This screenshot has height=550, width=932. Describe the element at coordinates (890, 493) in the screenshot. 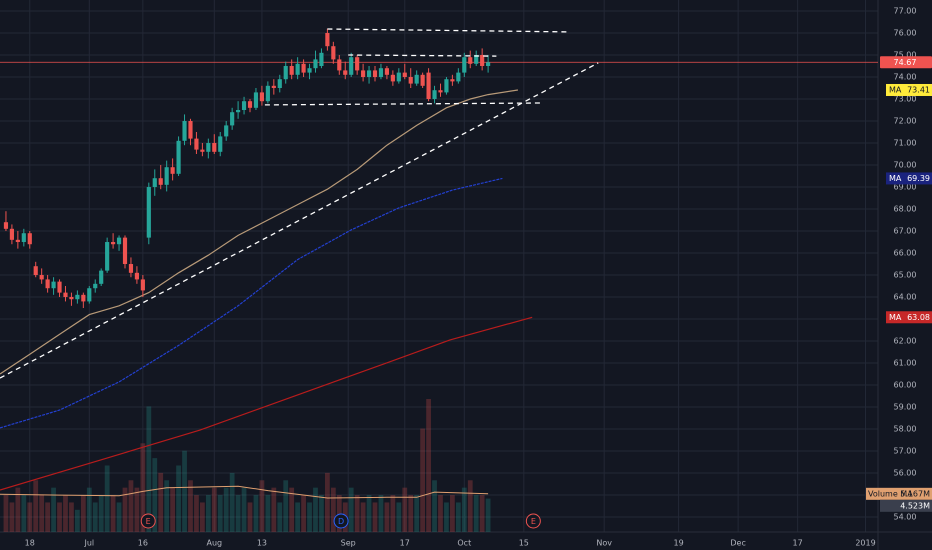

I see `volume-ma-label-name: Volume MA` at that location.